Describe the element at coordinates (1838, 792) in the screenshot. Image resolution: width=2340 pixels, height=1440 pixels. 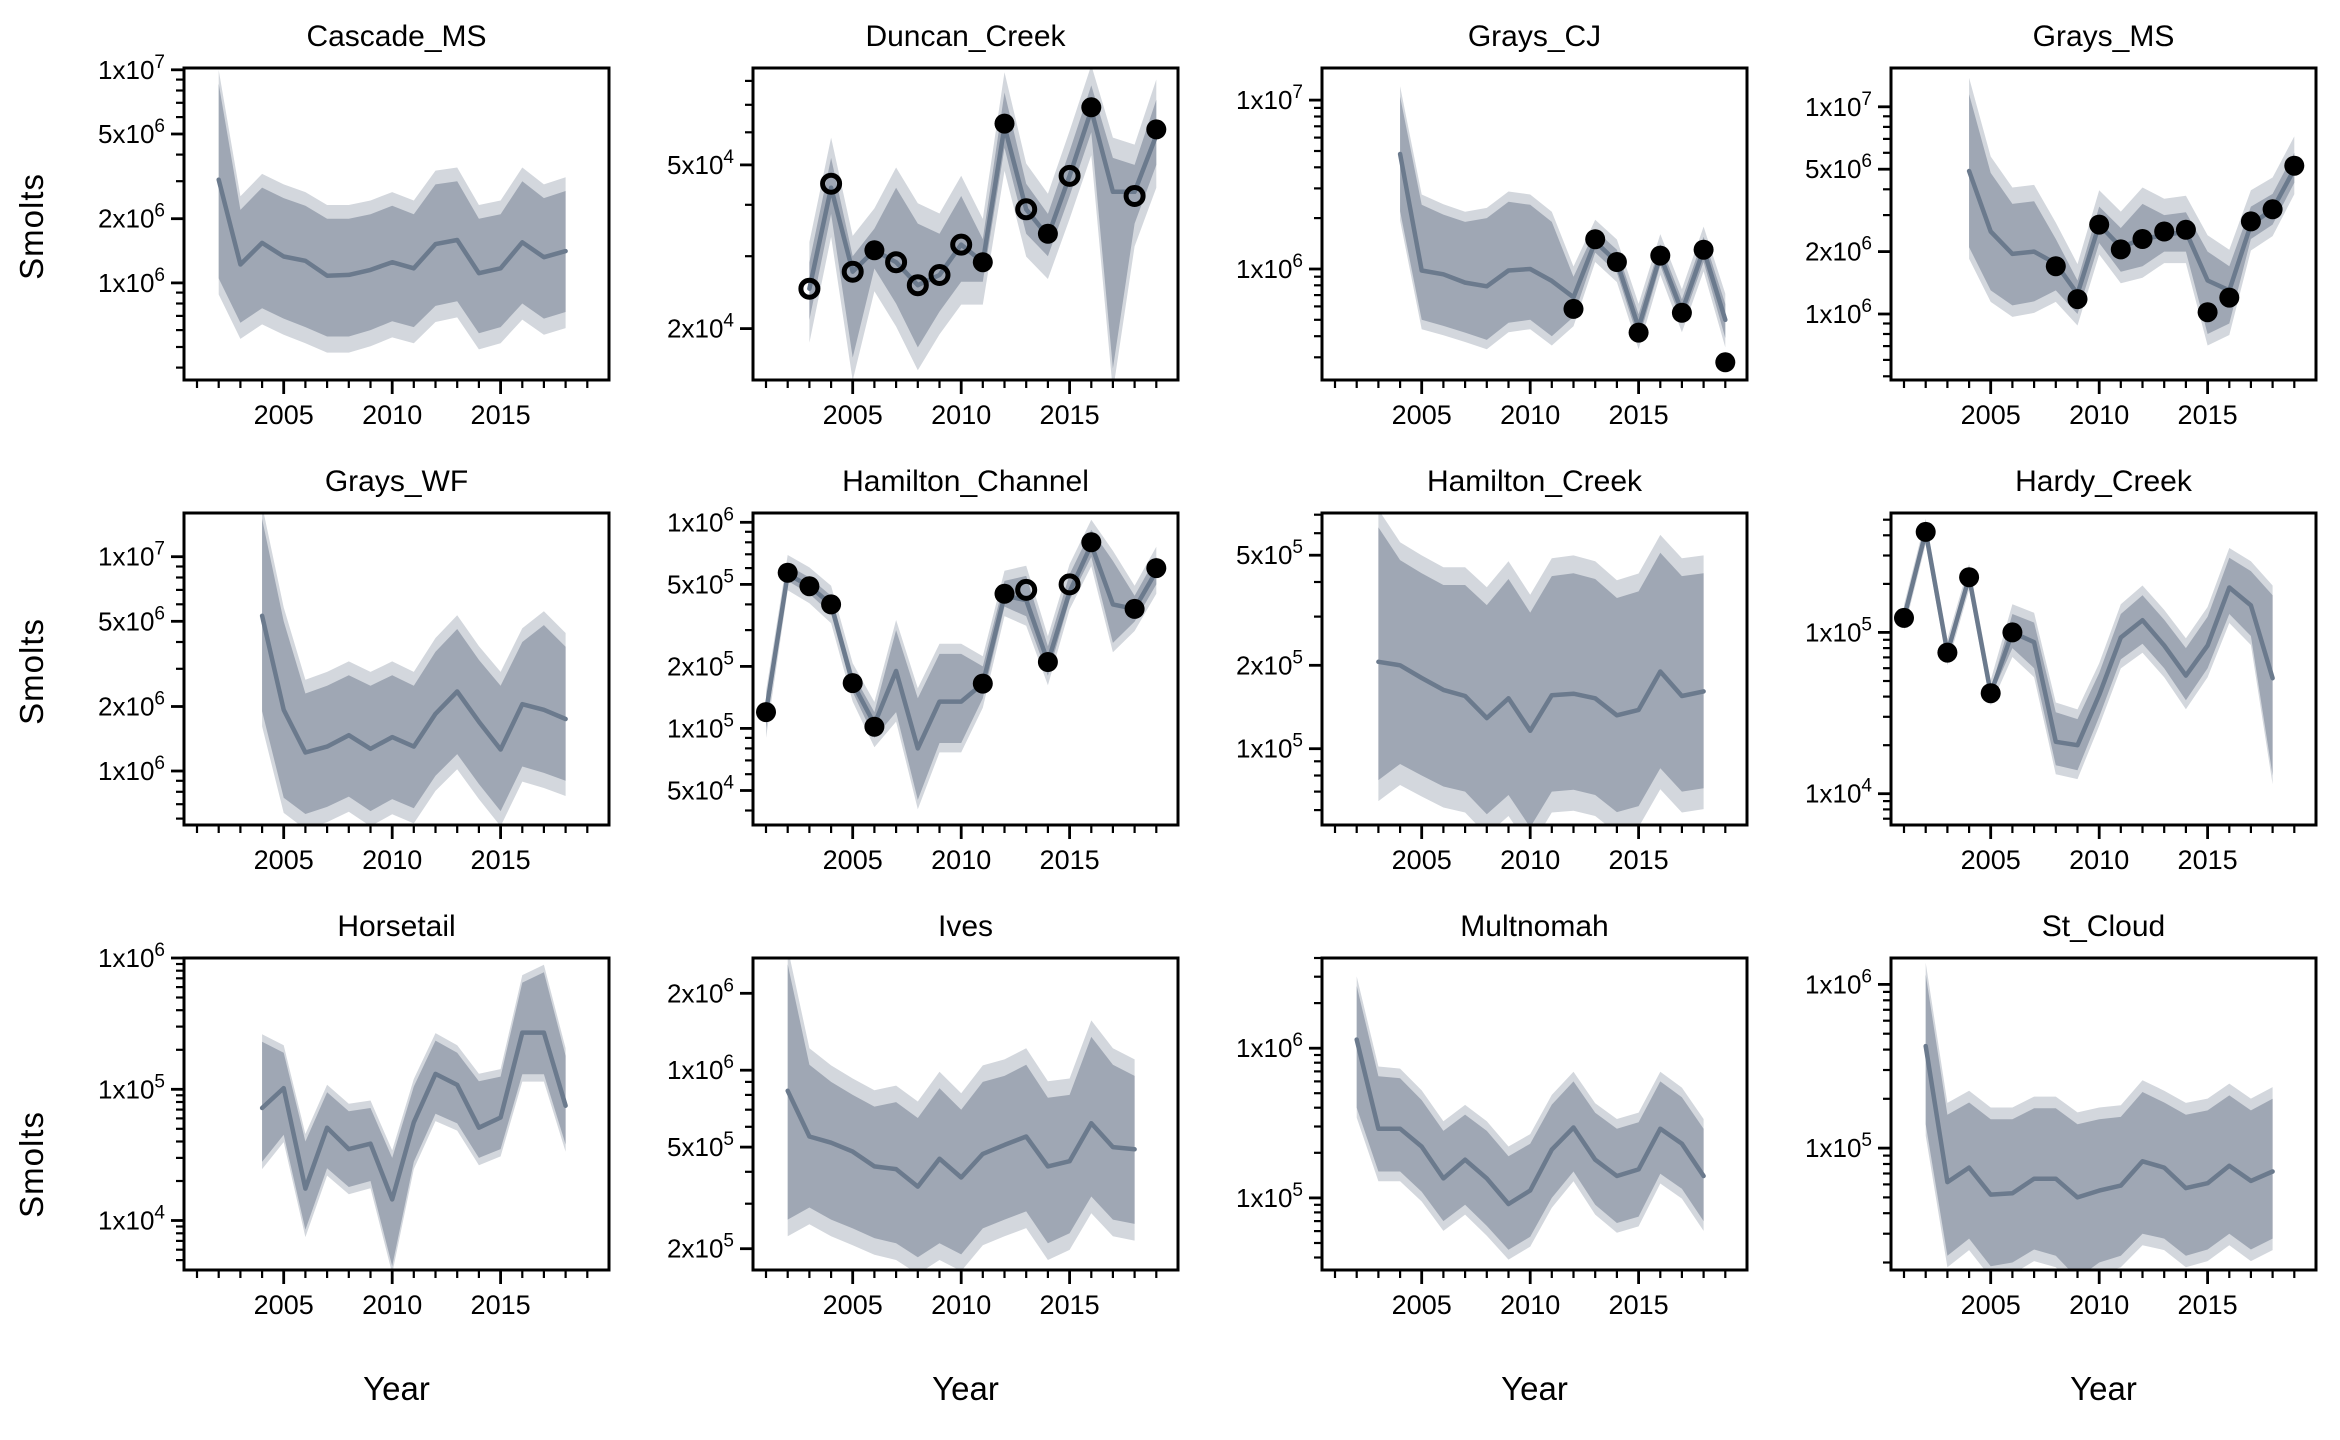
I see `y-axis-tick-label: 1x10⁴` at that location.